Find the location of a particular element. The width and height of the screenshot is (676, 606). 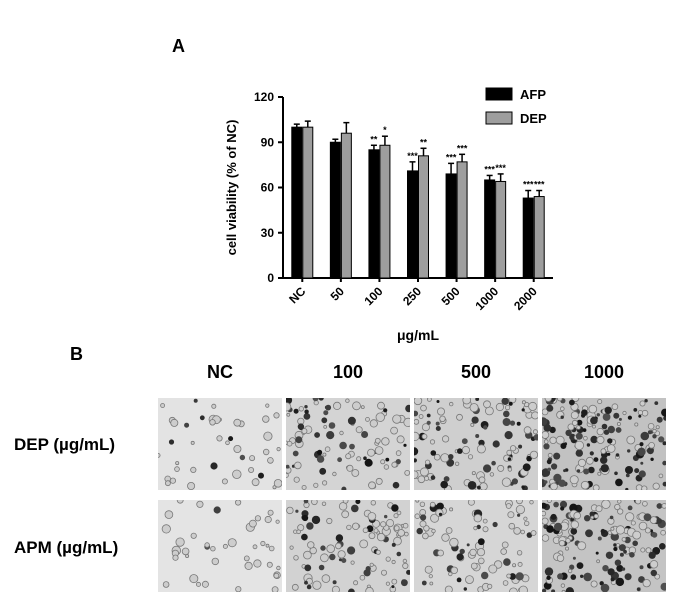

column-header-nc: NC is located at coordinates (220, 372).